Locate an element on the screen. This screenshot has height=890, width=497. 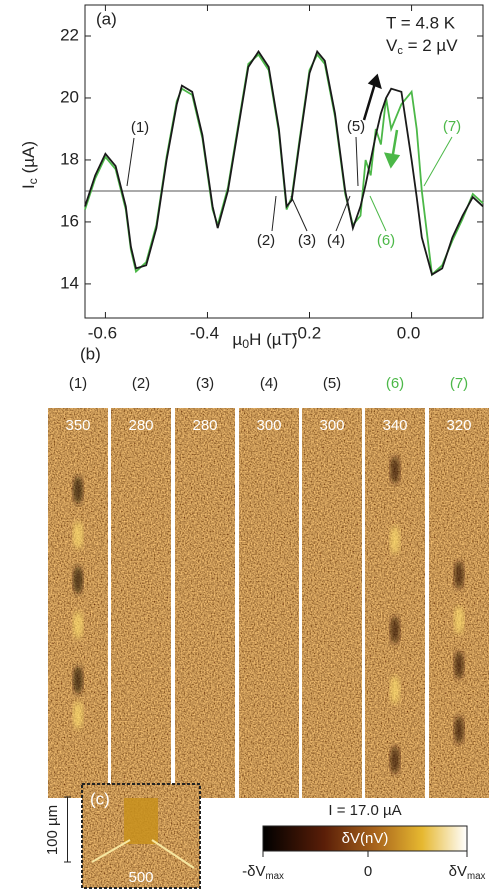
column-label: (3) is located at coordinates (205, 383).